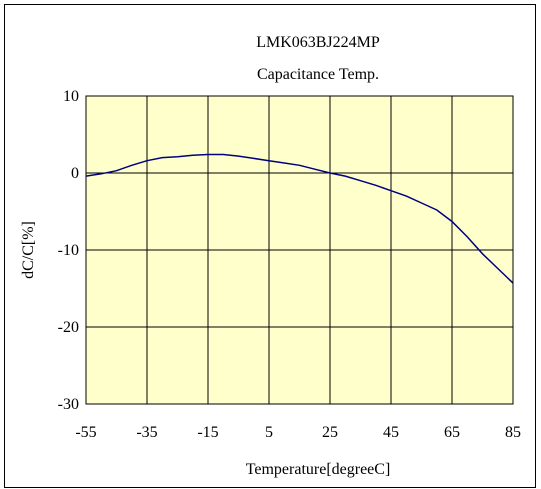  Describe the element at coordinates (75, 173) in the screenshot. I see `y-tick-label: 0` at that location.